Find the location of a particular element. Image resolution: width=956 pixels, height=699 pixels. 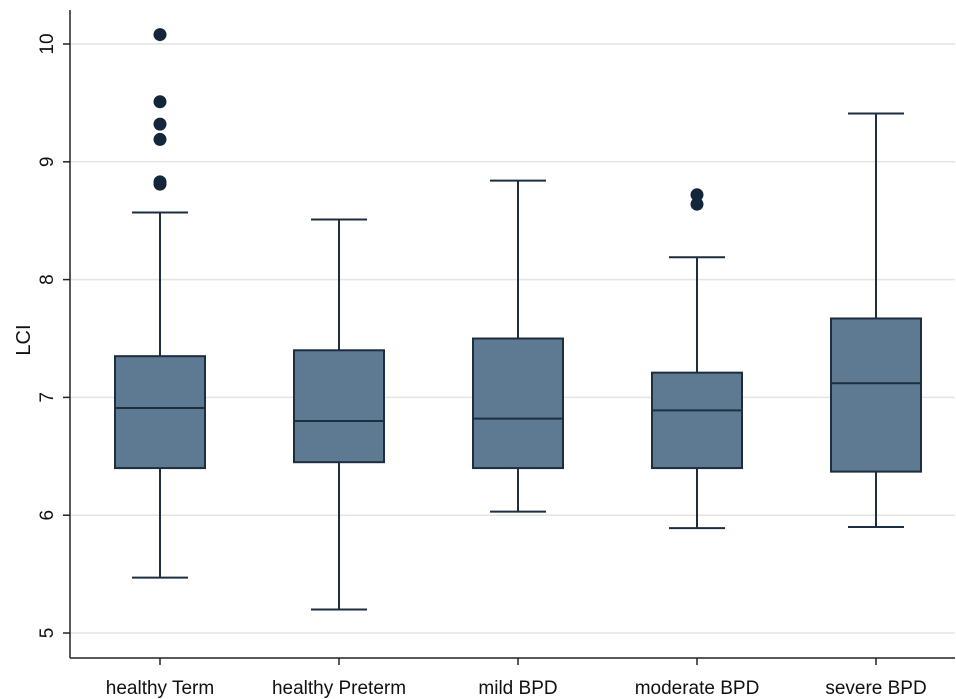

y-tick-label: 7 is located at coordinates (47, 397).